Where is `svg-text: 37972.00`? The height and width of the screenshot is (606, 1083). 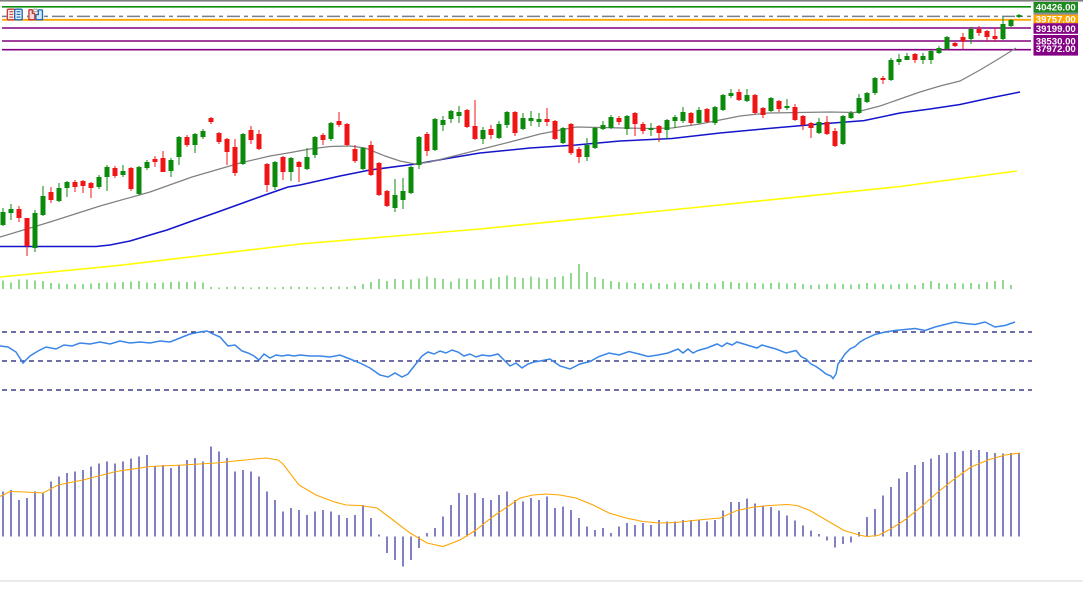
svg-text: 37972.00 is located at coordinates (1056, 49).